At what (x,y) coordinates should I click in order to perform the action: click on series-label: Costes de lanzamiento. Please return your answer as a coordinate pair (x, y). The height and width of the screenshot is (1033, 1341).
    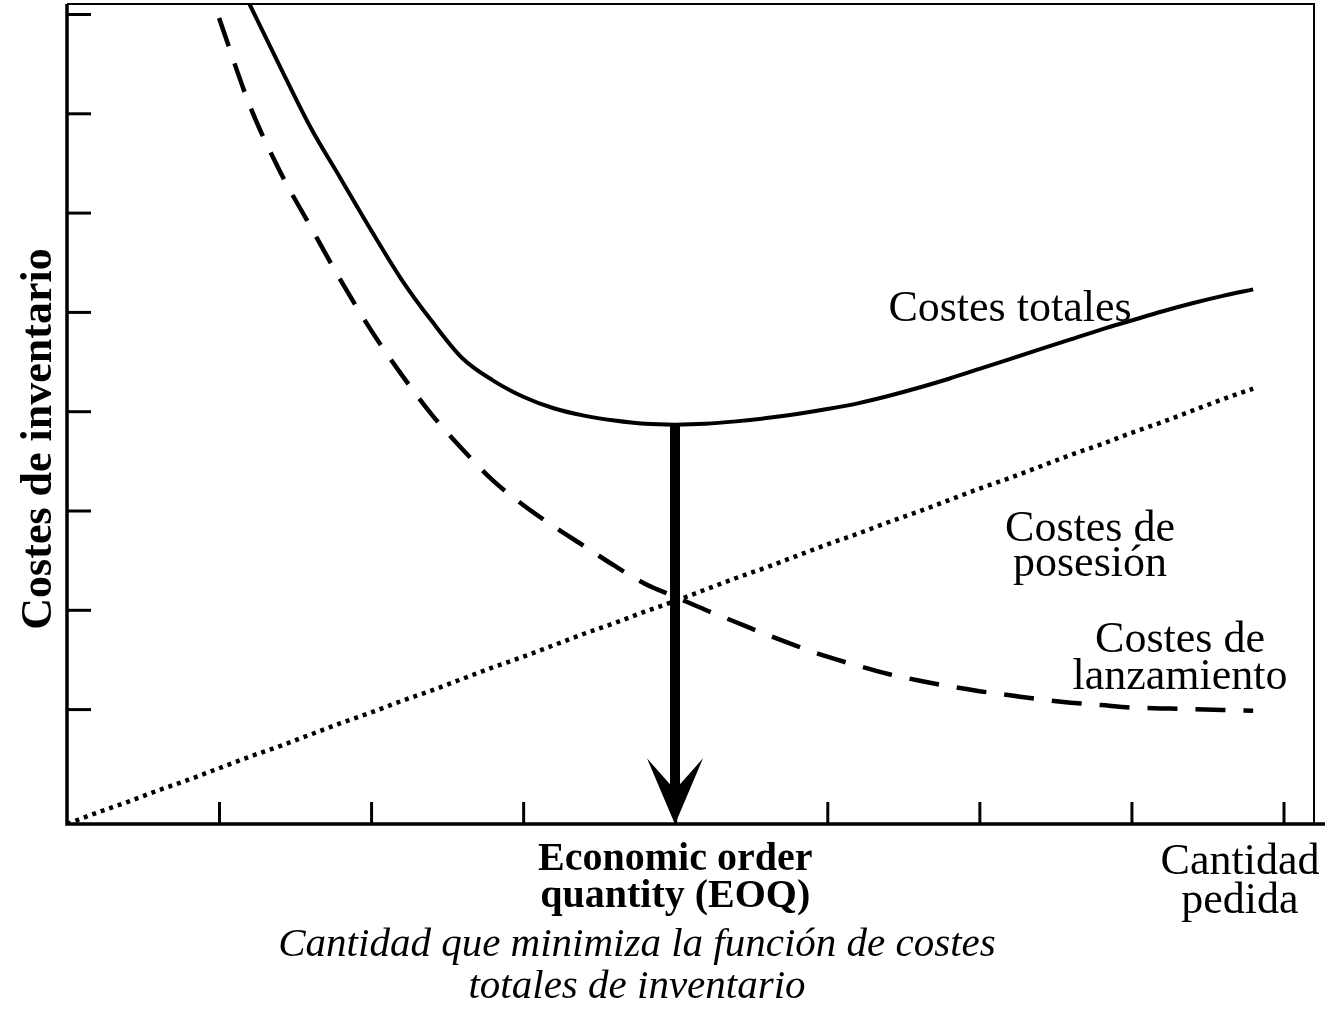
    Looking at the image, I should click on (1180, 656).